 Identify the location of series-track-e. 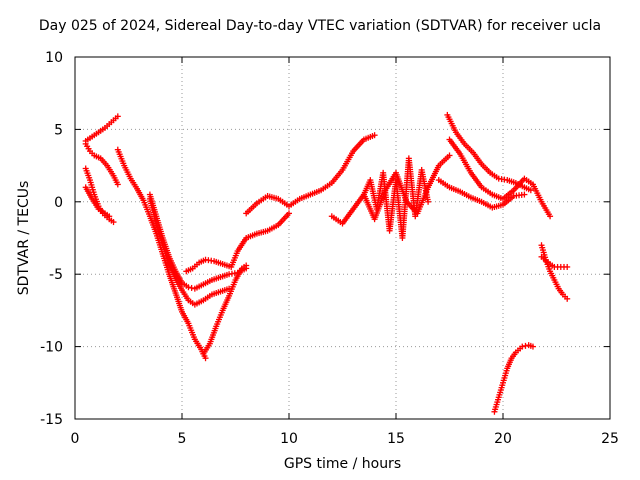
(161, 254).